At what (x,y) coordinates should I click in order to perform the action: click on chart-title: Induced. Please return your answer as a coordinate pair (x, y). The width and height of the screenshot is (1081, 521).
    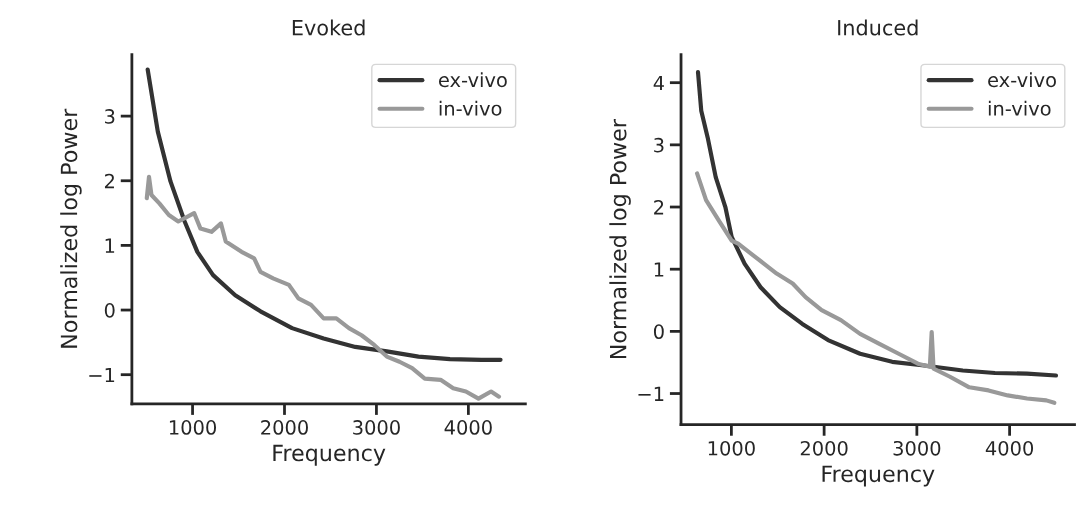
    Looking at the image, I should click on (878, 27).